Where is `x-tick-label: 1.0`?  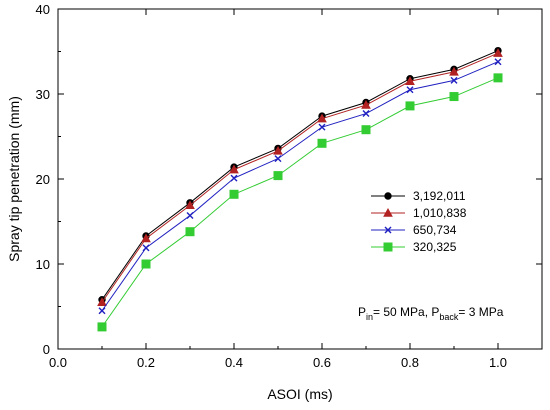 x-tick-label: 1.0 is located at coordinates (498, 362).